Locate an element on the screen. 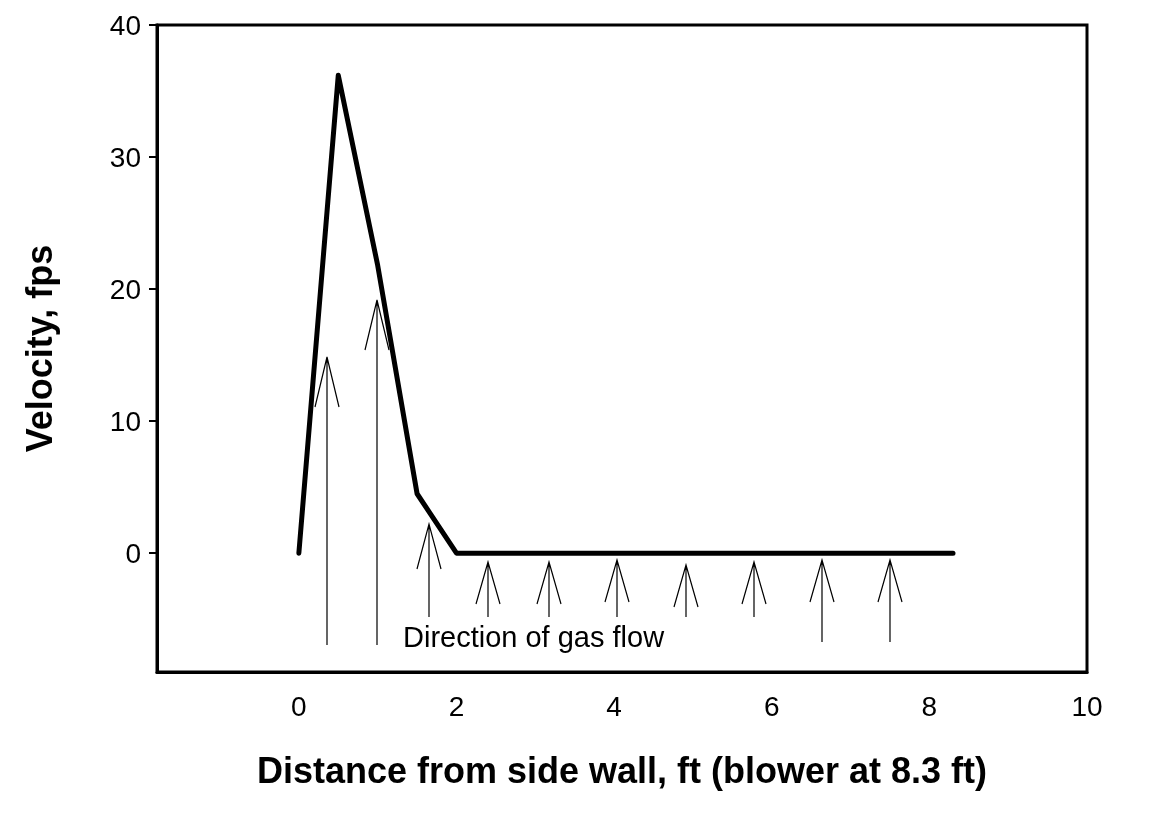 Image resolution: width=1152 pixels, height=834 pixels. y-tick-label: 10 is located at coordinates (125, 421).